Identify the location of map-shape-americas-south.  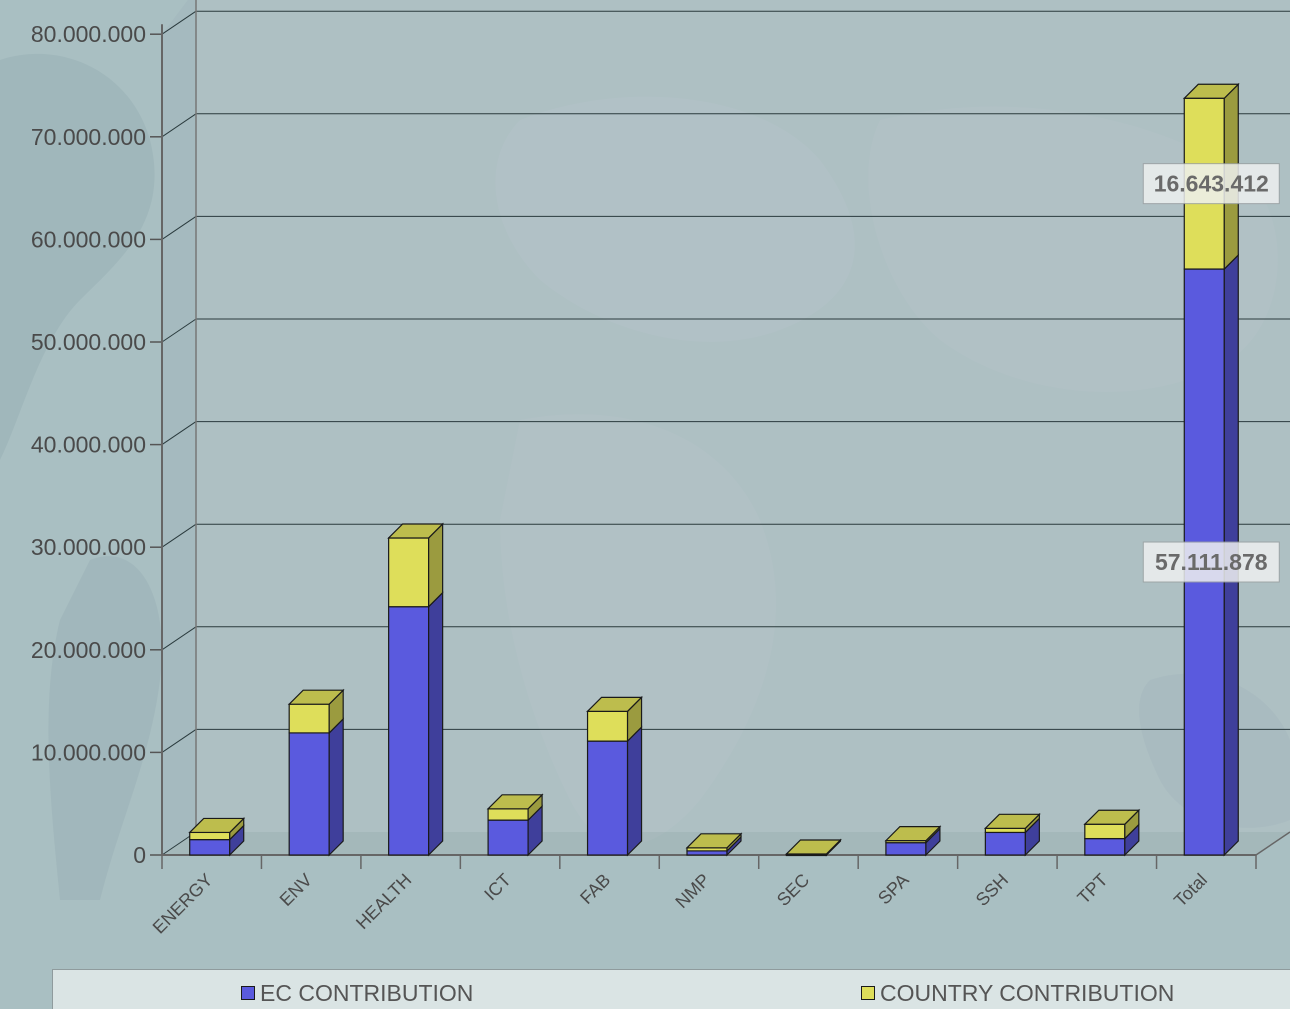
(105, 728).